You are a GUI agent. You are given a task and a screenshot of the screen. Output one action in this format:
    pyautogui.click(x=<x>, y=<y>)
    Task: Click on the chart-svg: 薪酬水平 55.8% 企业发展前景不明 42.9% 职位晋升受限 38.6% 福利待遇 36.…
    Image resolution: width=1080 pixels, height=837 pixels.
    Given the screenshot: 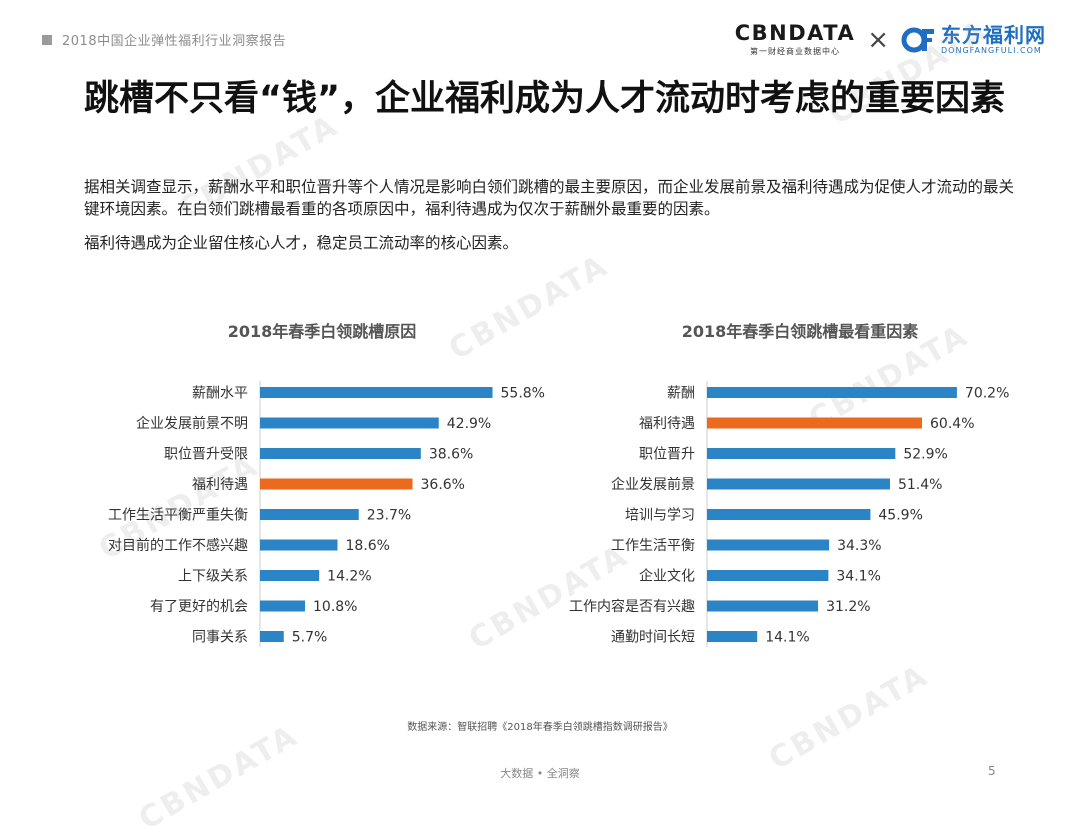 What is the action you would take?
    pyautogui.click(x=326, y=514)
    